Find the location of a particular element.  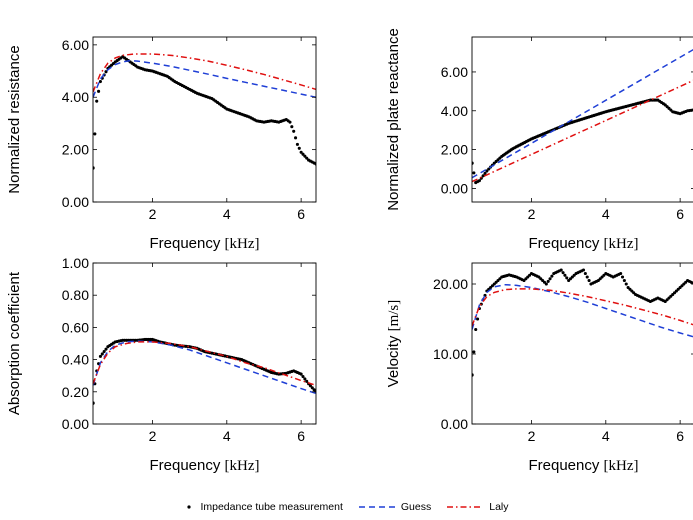

legend-swatch-guess is located at coordinates (376, 507).